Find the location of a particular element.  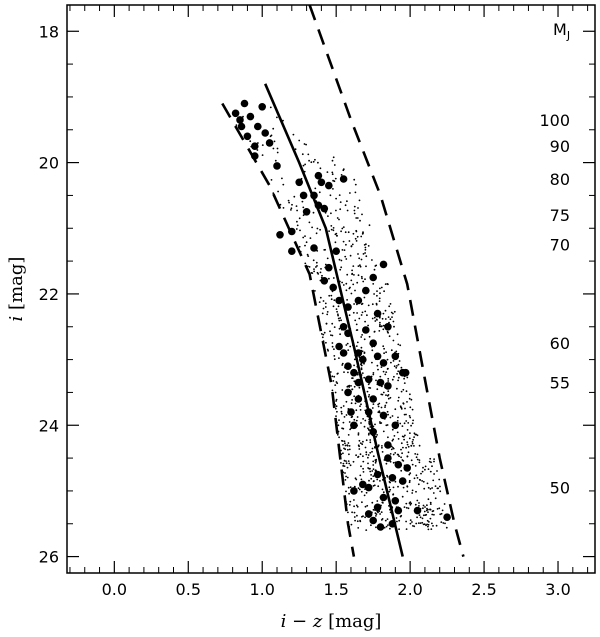

y-axis-title: i [mag] is located at coordinates (16, 289).